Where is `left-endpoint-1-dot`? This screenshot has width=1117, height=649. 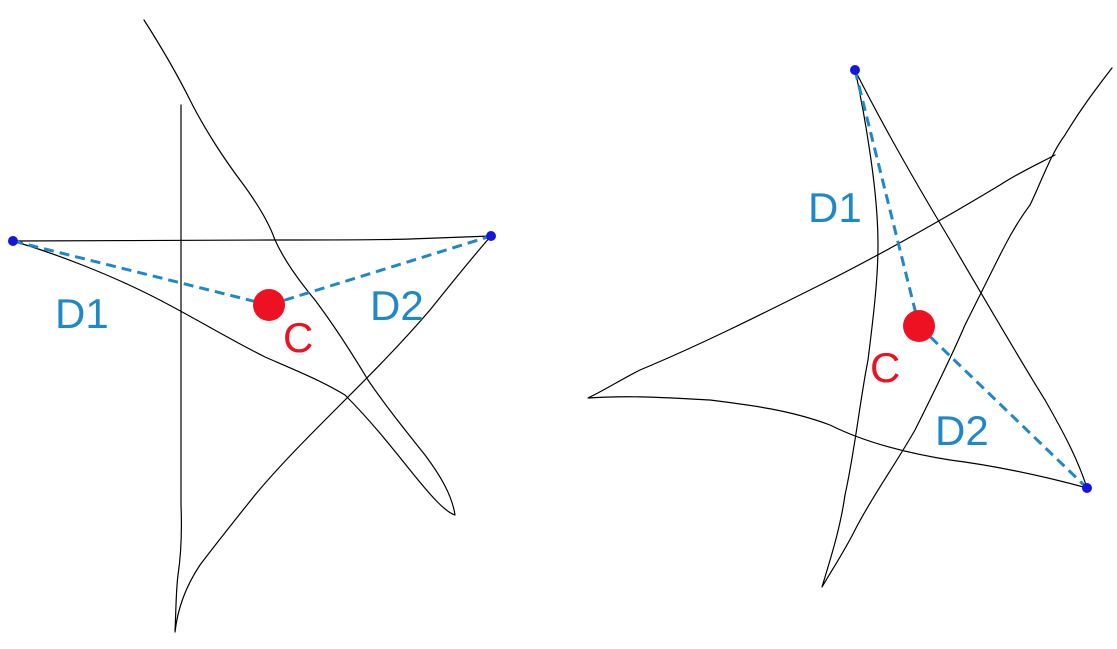
left-endpoint-1-dot is located at coordinates (13, 241).